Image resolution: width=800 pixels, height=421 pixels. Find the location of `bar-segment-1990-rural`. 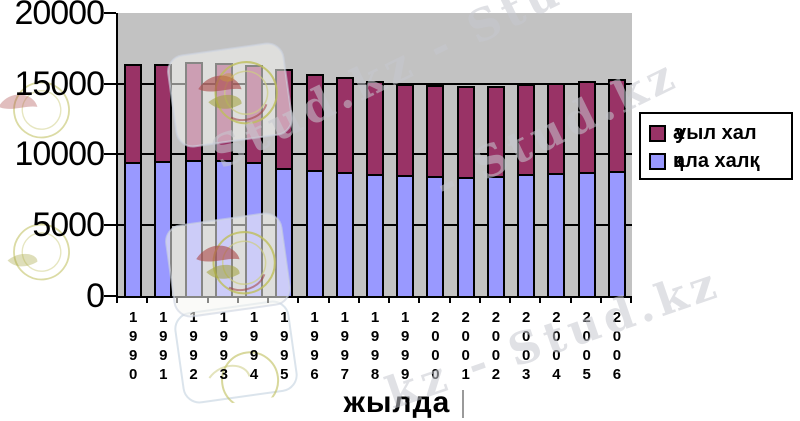

bar-segment-1990-rural is located at coordinates (133, 114).